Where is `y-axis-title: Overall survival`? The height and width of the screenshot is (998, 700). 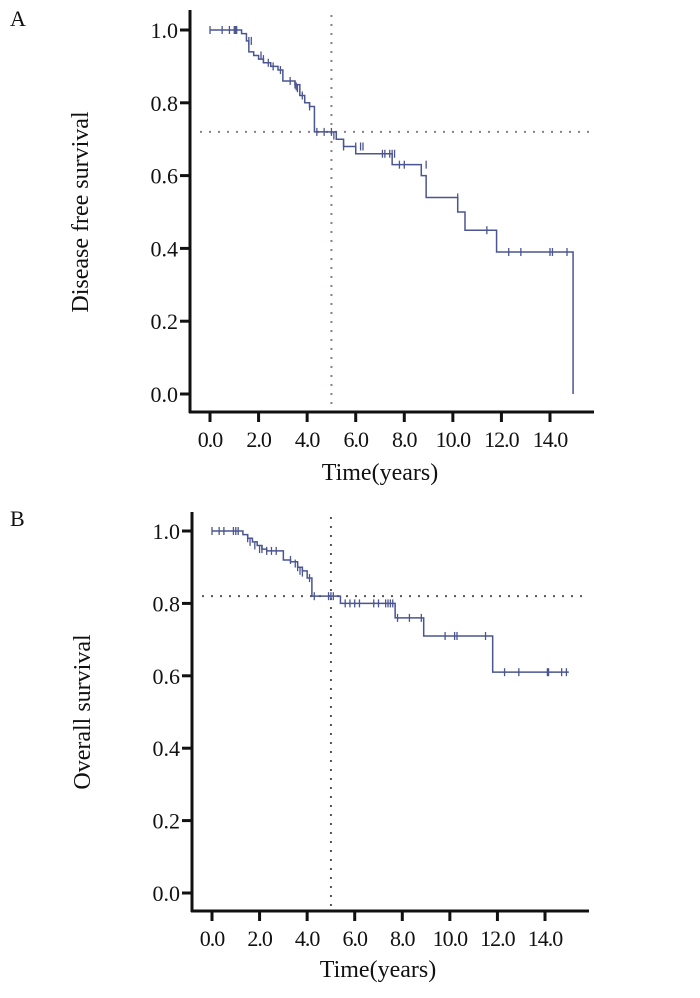 y-axis-title: Overall survival is located at coordinates (83, 712).